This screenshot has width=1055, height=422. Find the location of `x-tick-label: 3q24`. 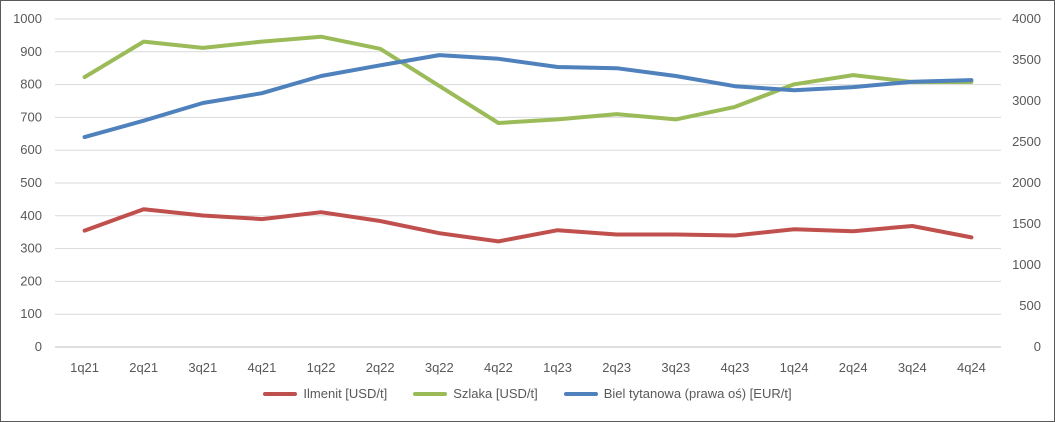

x-tick-label: 3q24 is located at coordinates (912, 367).